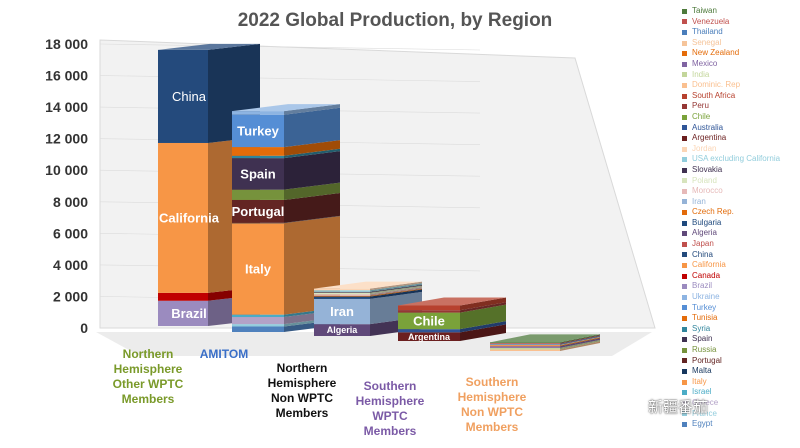 This screenshot has height=448, width=800. What do you see at coordinates (714, 95) in the screenshot?
I see `legend-label: South Africa` at bounding box center [714, 95].